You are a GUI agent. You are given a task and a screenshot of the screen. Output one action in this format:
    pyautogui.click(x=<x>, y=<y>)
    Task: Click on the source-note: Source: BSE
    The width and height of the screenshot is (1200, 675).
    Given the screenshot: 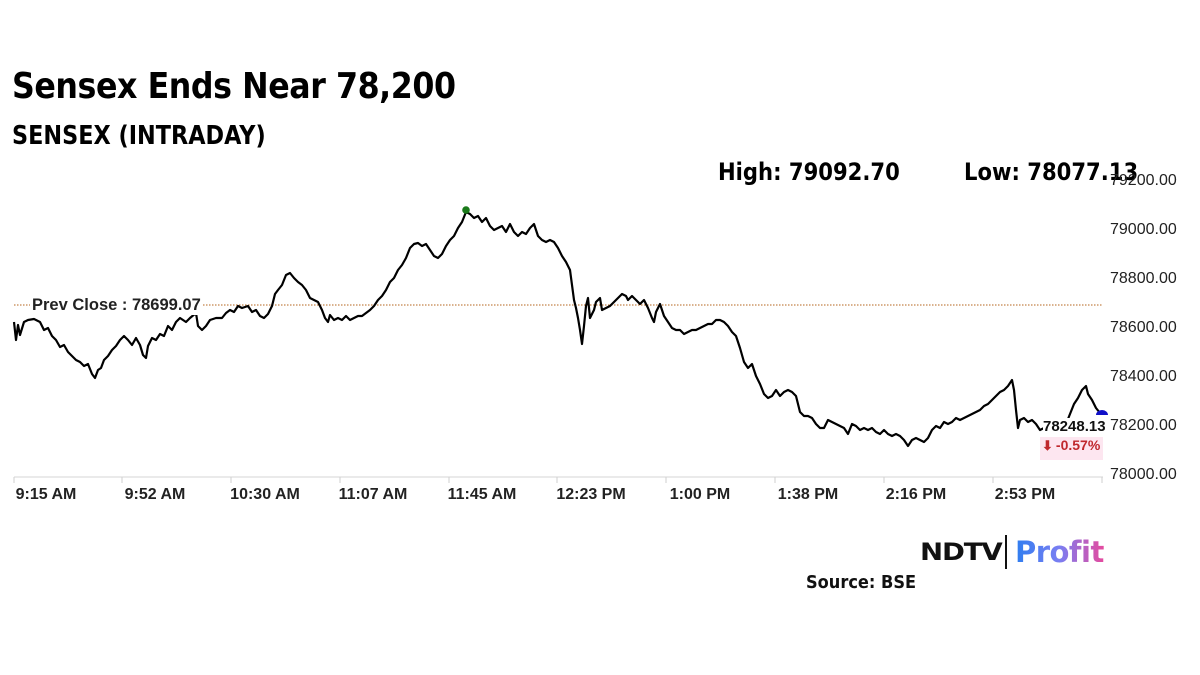 What is the action you would take?
    pyautogui.click(x=861, y=582)
    